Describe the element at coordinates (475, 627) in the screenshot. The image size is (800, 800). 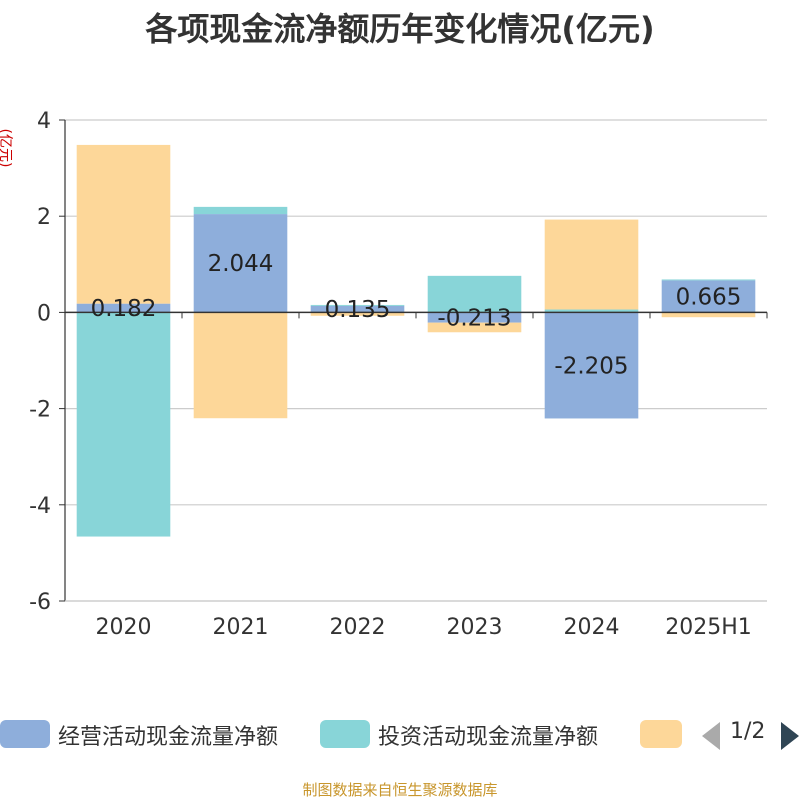
I see `x-tick-label: 2023` at that location.